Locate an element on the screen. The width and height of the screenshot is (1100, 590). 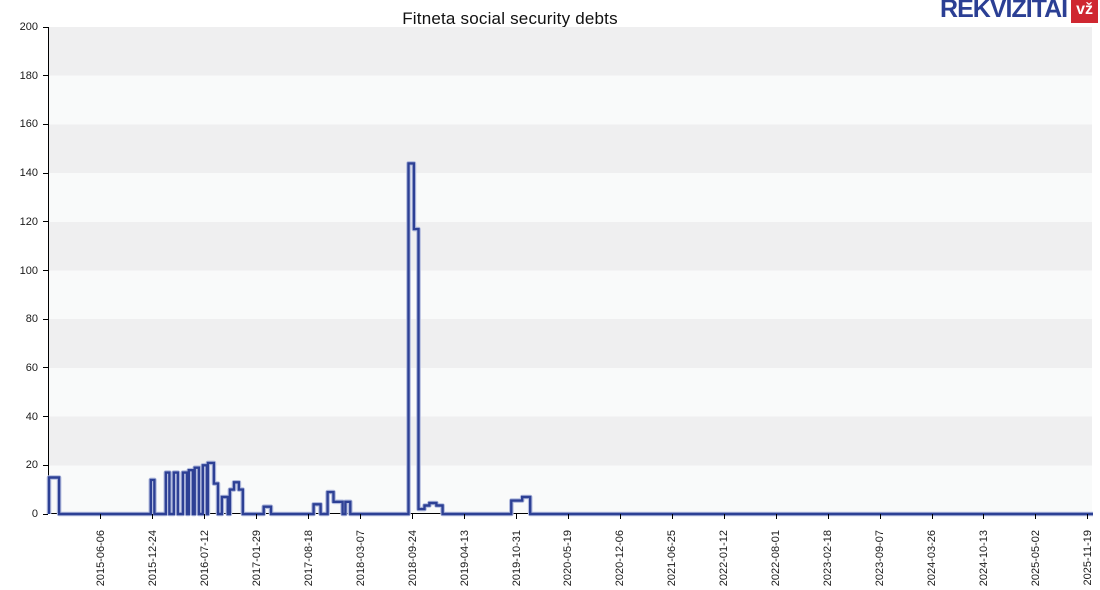
x-axis-label: 2023-02-18 is located at coordinates (828, 558).